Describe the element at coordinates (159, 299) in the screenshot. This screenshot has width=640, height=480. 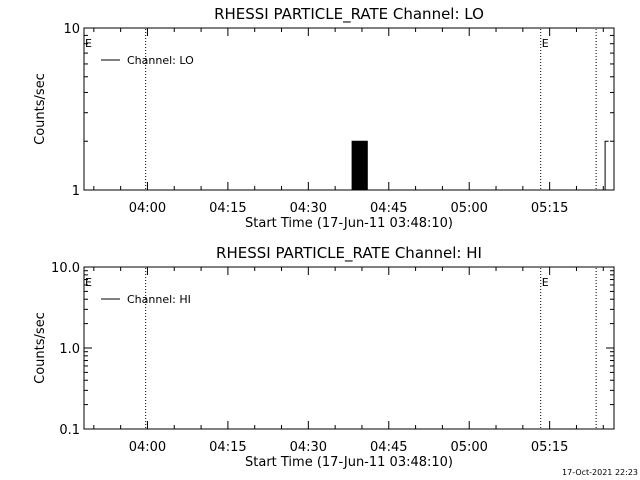
I see `legend-label: Channel: HI` at that location.